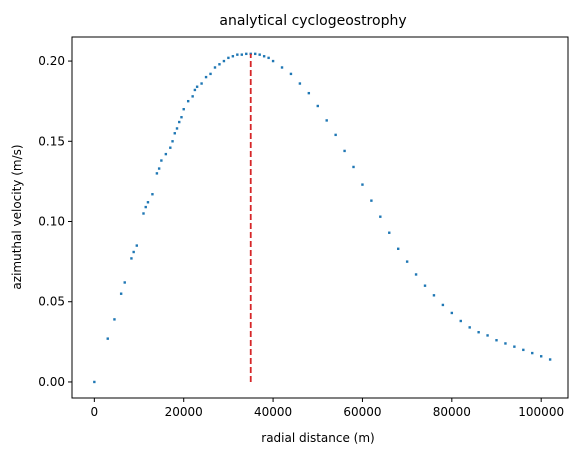 The height and width of the screenshot is (455, 576). I want to click on x-axis-label: radial distance (m), so click(317, 438).